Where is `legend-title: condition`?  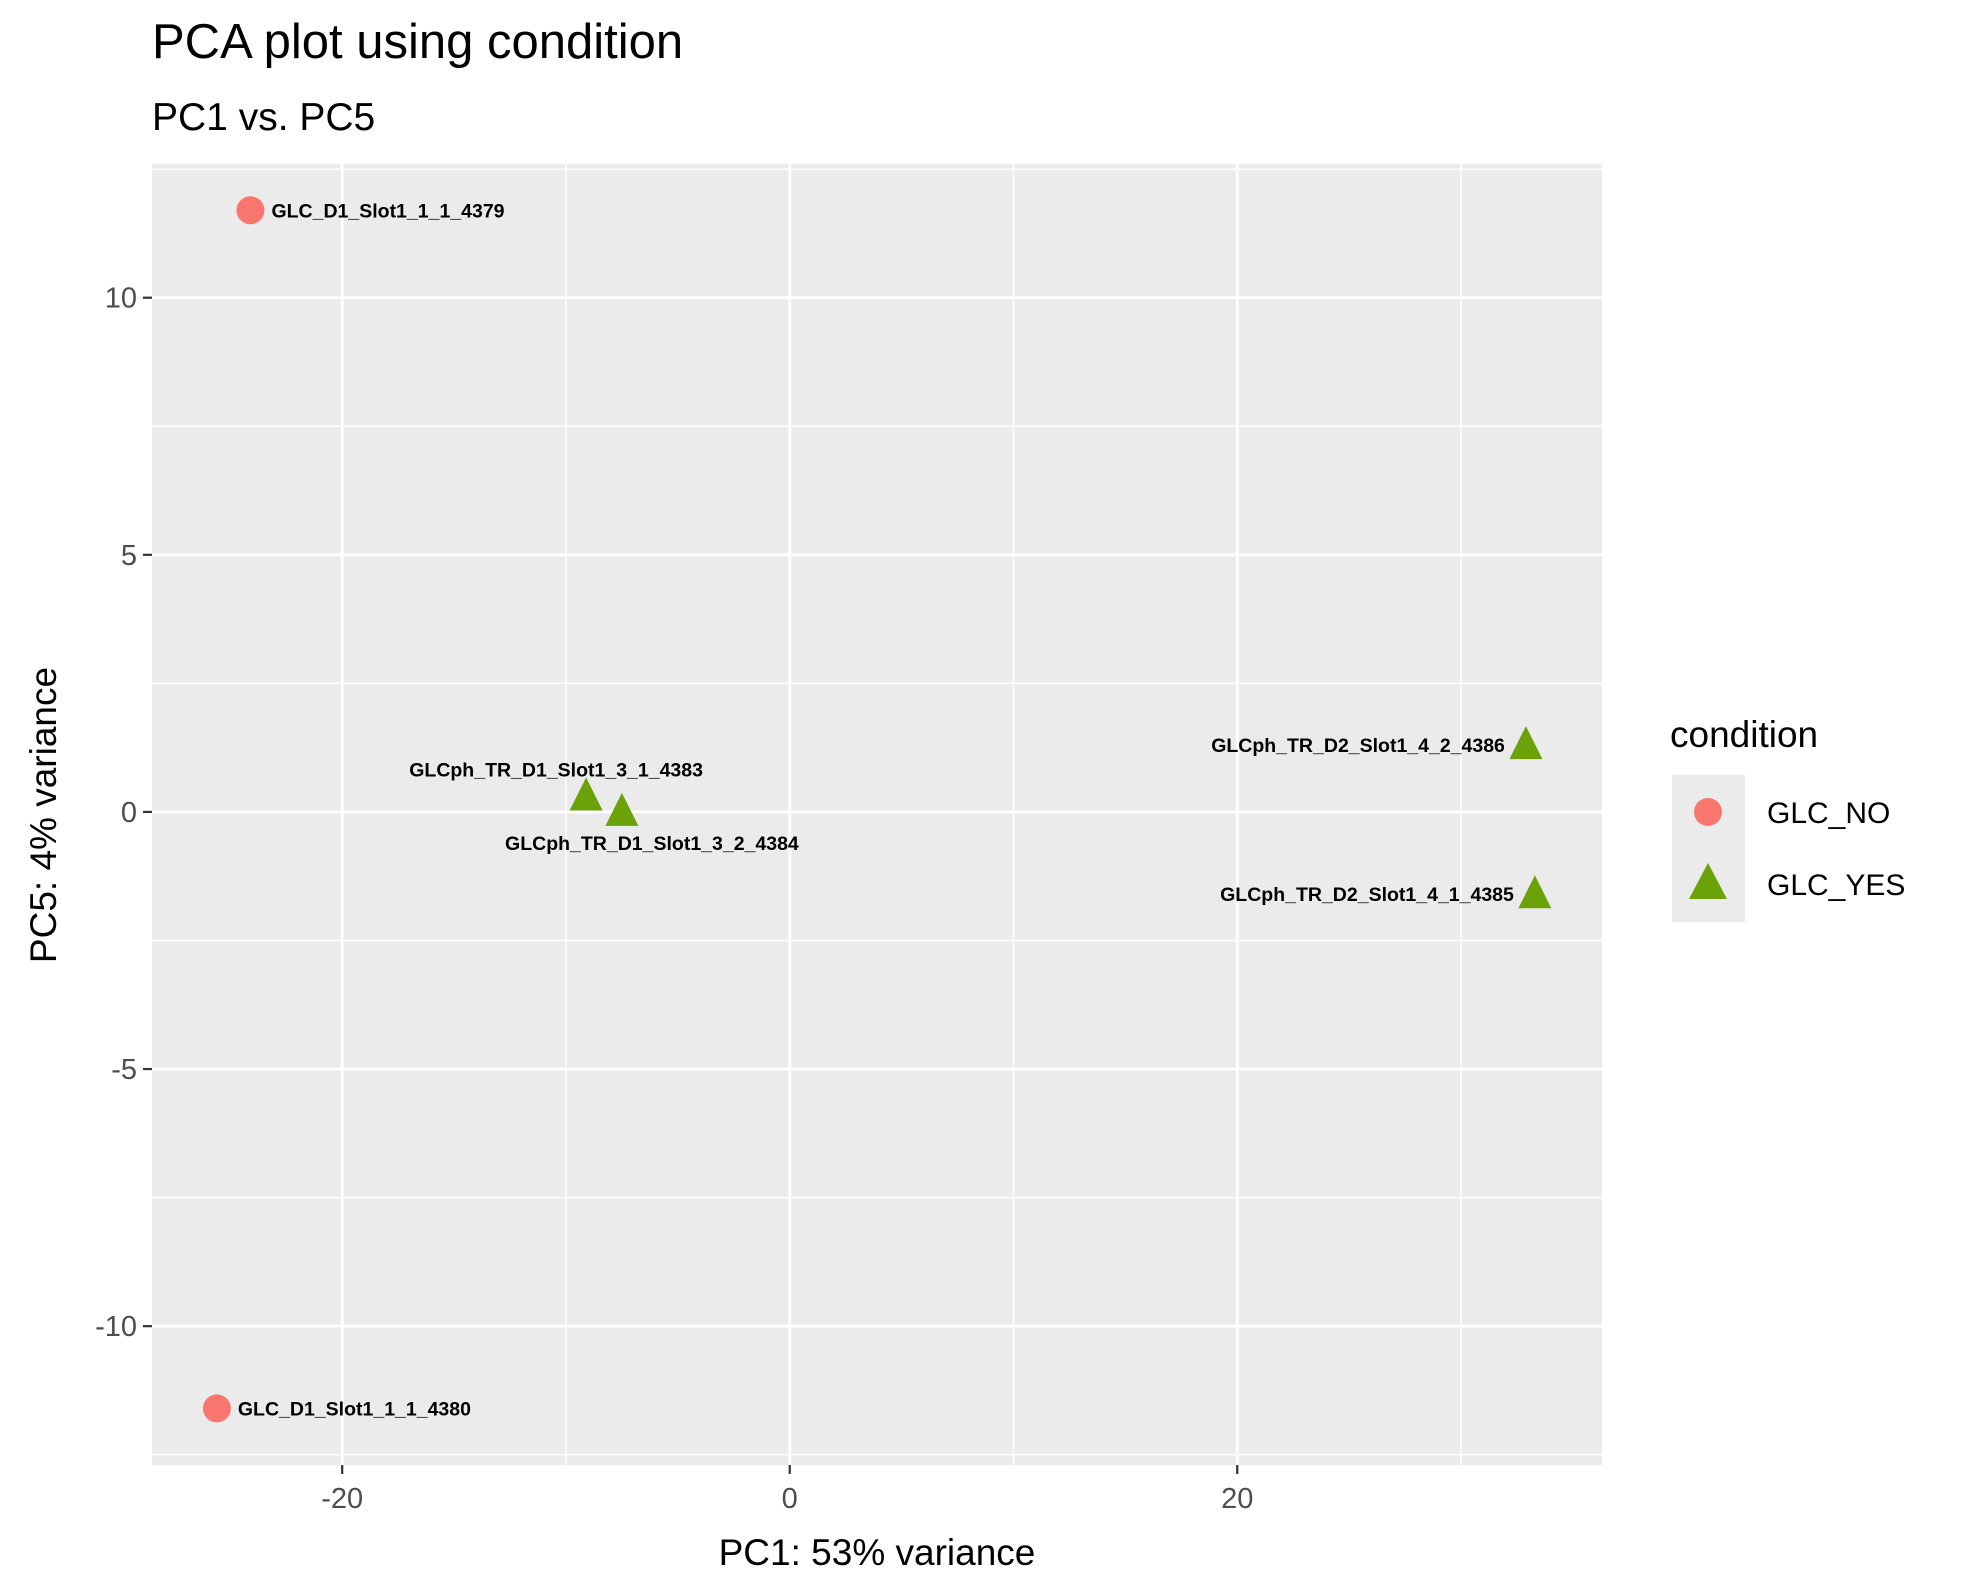
legend-title: condition is located at coordinates (1744, 734).